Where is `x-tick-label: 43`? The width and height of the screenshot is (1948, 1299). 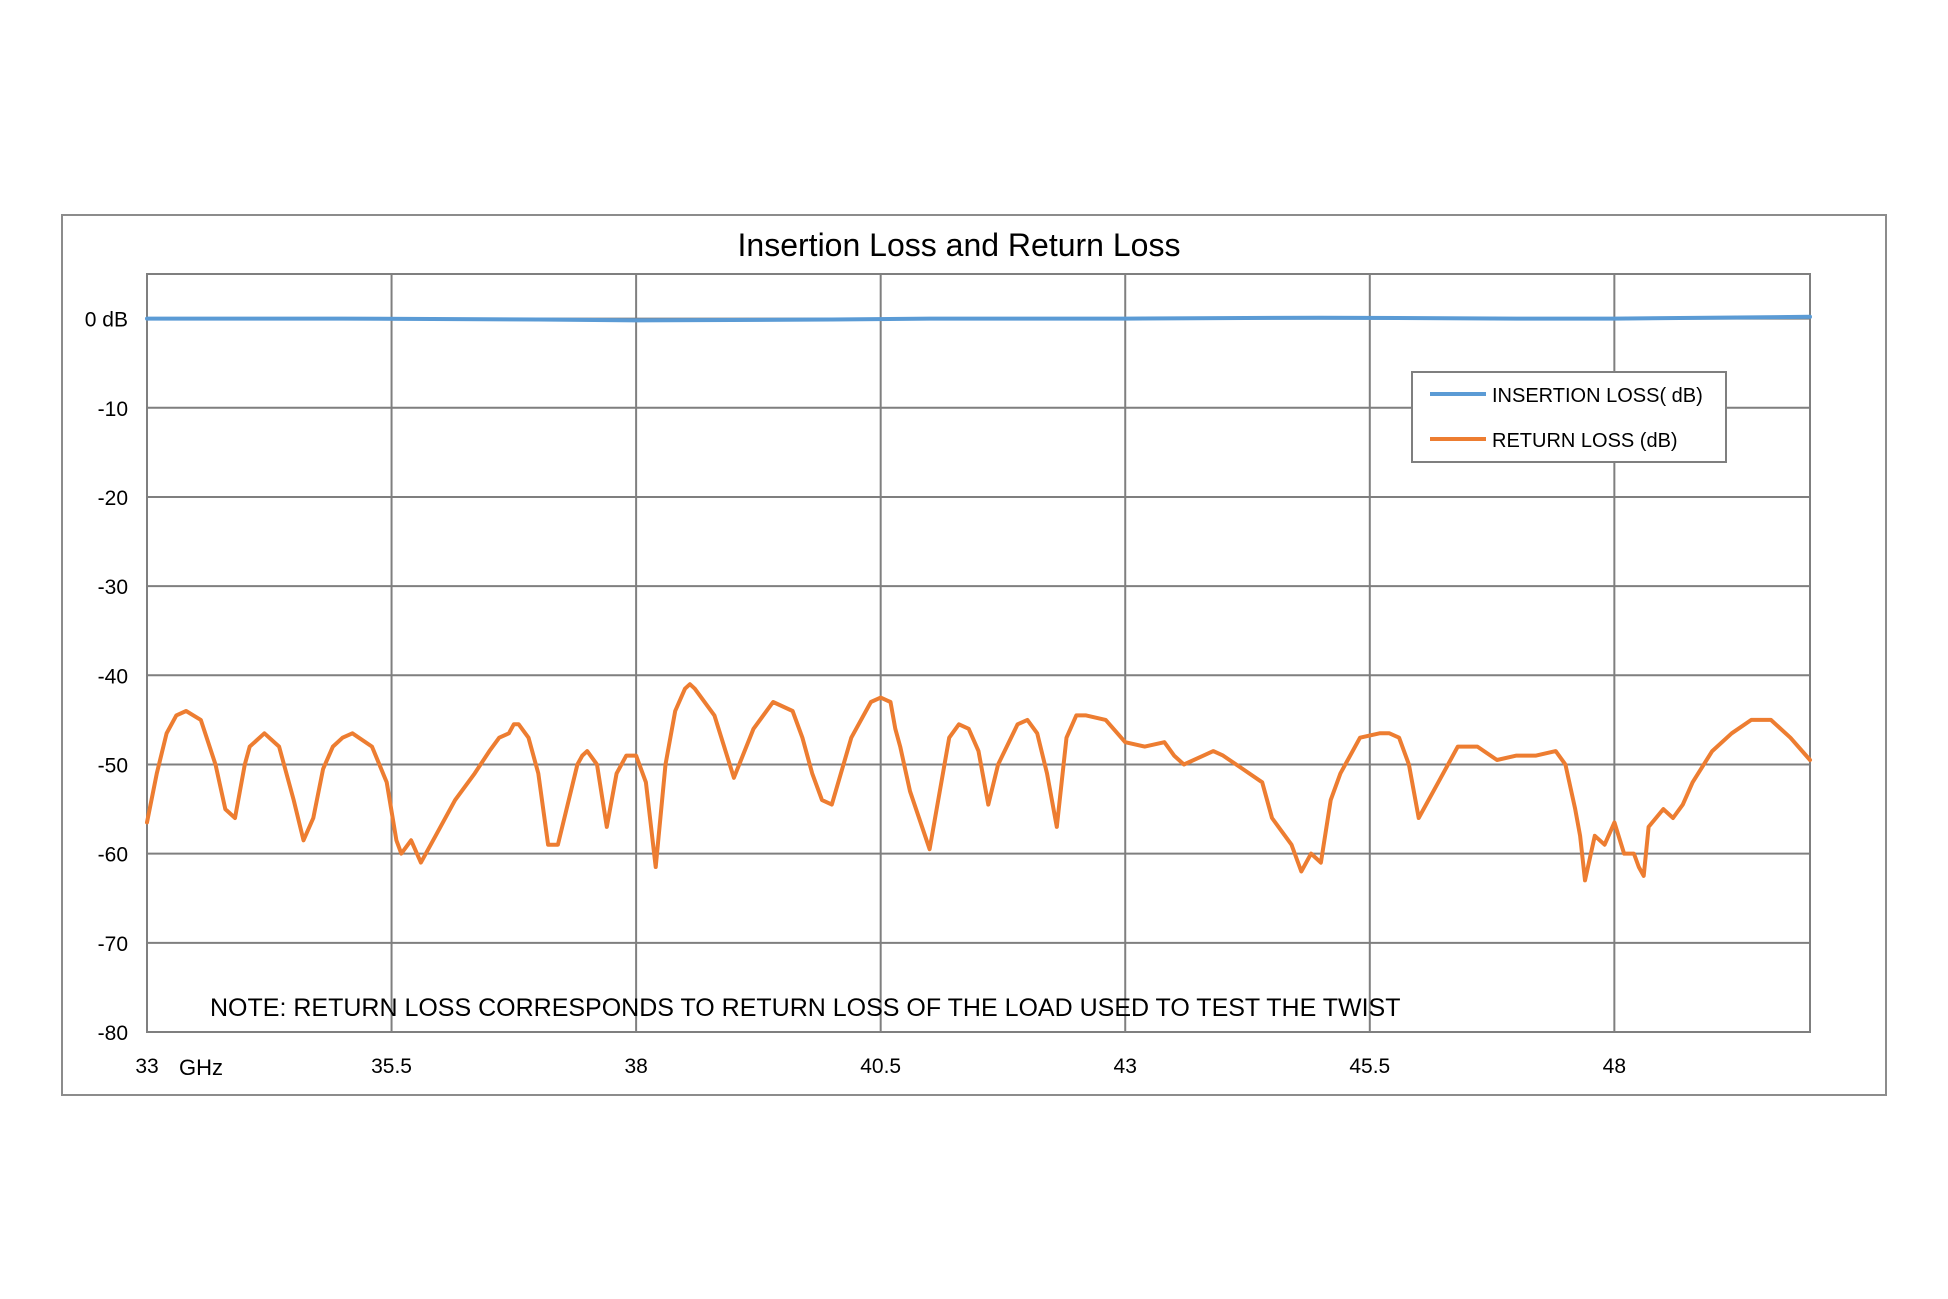 x-tick-label: 43 is located at coordinates (1125, 1066).